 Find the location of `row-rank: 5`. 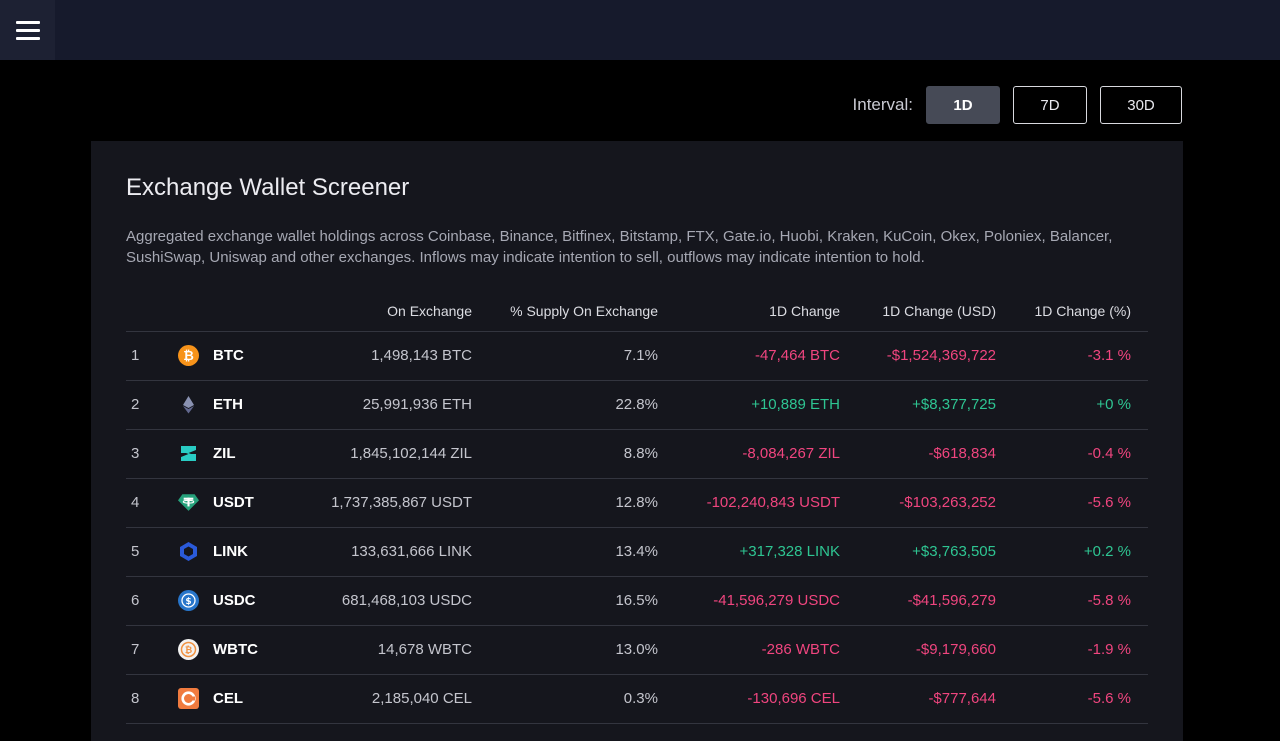

row-rank: 5 is located at coordinates (135, 551).